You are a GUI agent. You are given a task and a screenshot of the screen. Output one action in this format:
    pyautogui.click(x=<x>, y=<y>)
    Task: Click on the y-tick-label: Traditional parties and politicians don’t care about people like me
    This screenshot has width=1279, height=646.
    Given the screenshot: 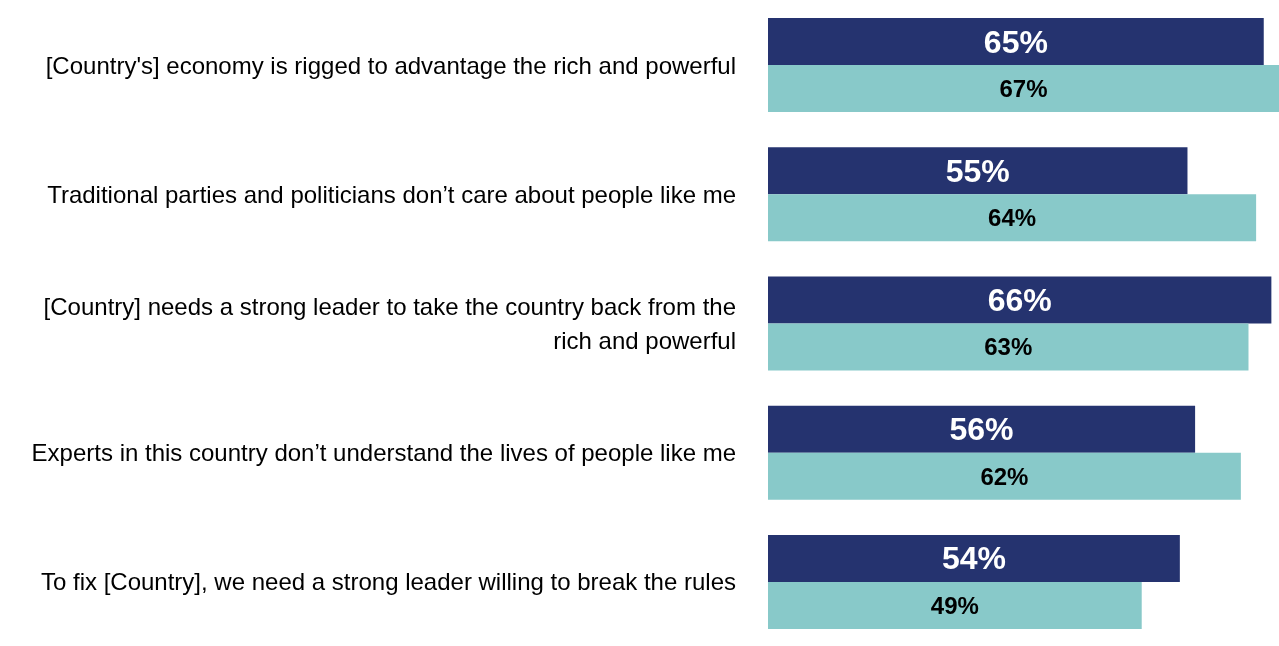 What is the action you would take?
    pyautogui.click(x=391, y=194)
    